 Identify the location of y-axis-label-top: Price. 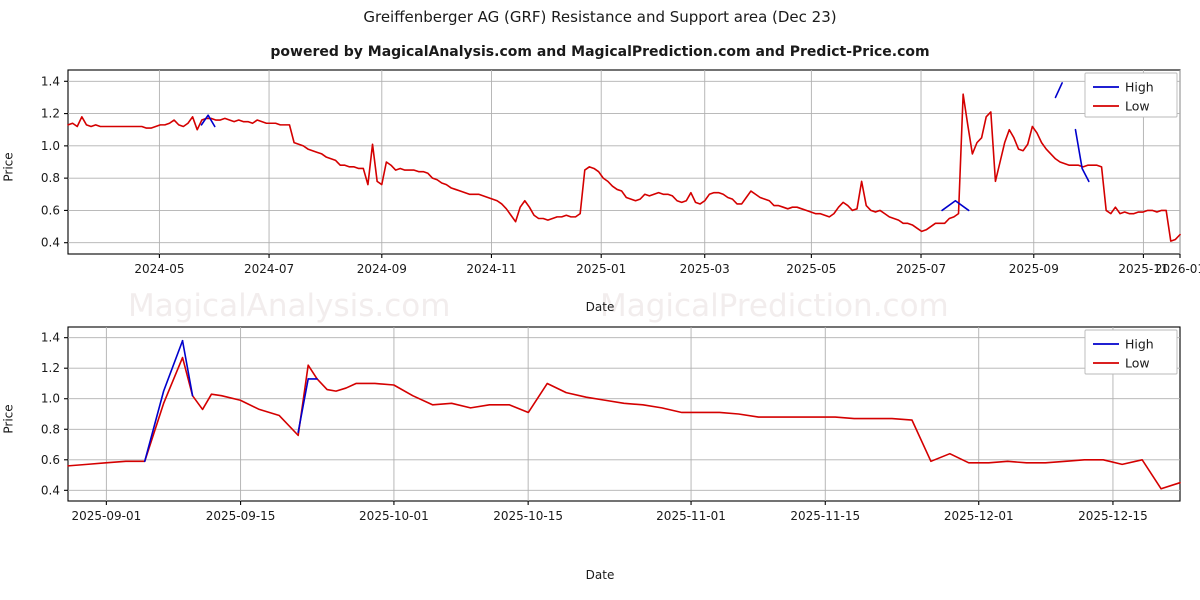
(8, 167).